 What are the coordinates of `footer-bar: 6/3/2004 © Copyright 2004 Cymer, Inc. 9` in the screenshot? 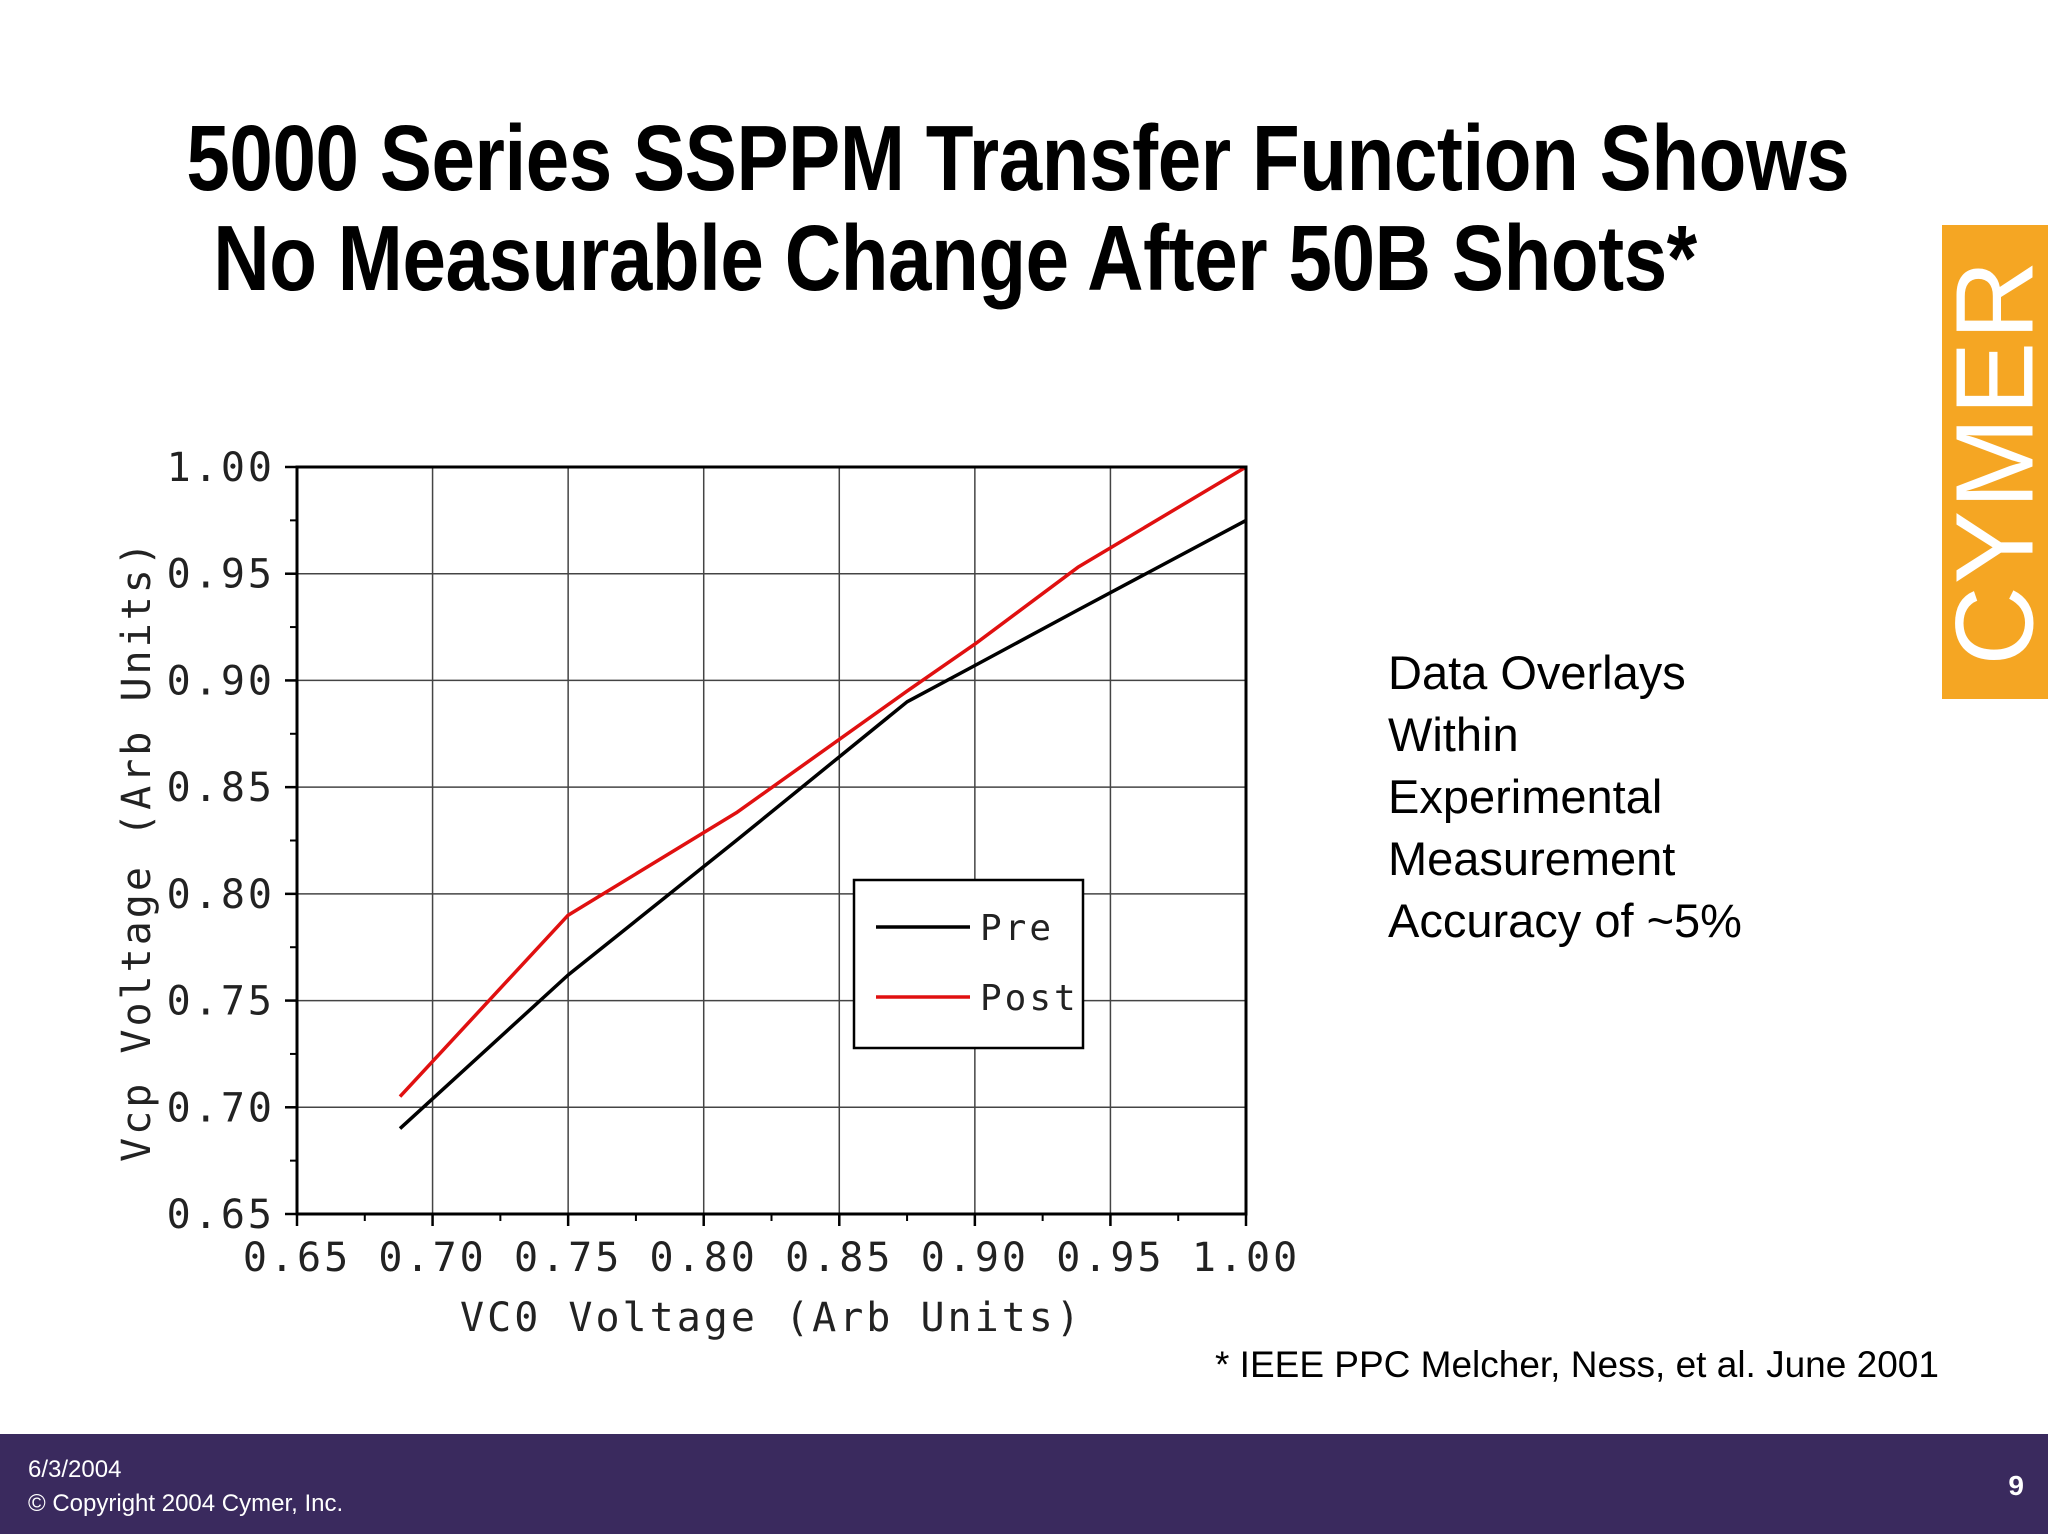 It's located at (1024, 1484).